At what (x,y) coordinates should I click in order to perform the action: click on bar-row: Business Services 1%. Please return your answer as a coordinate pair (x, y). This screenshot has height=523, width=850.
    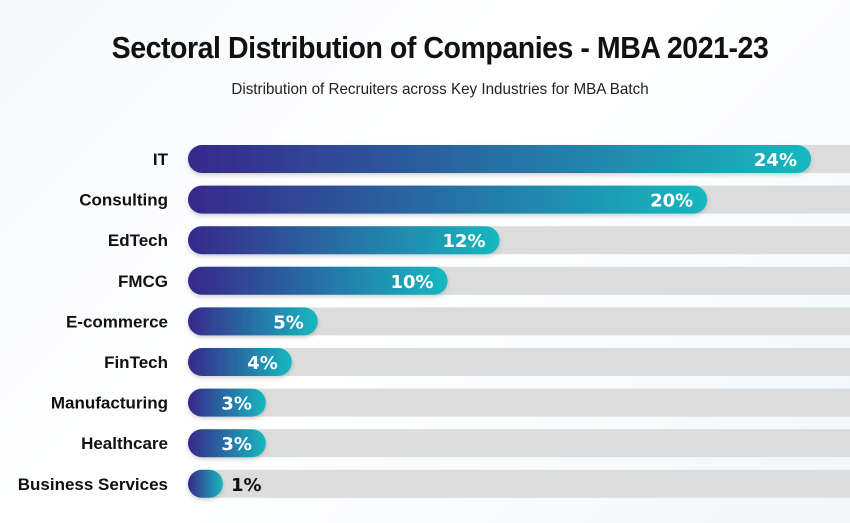
    Looking at the image, I should click on (434, 483).